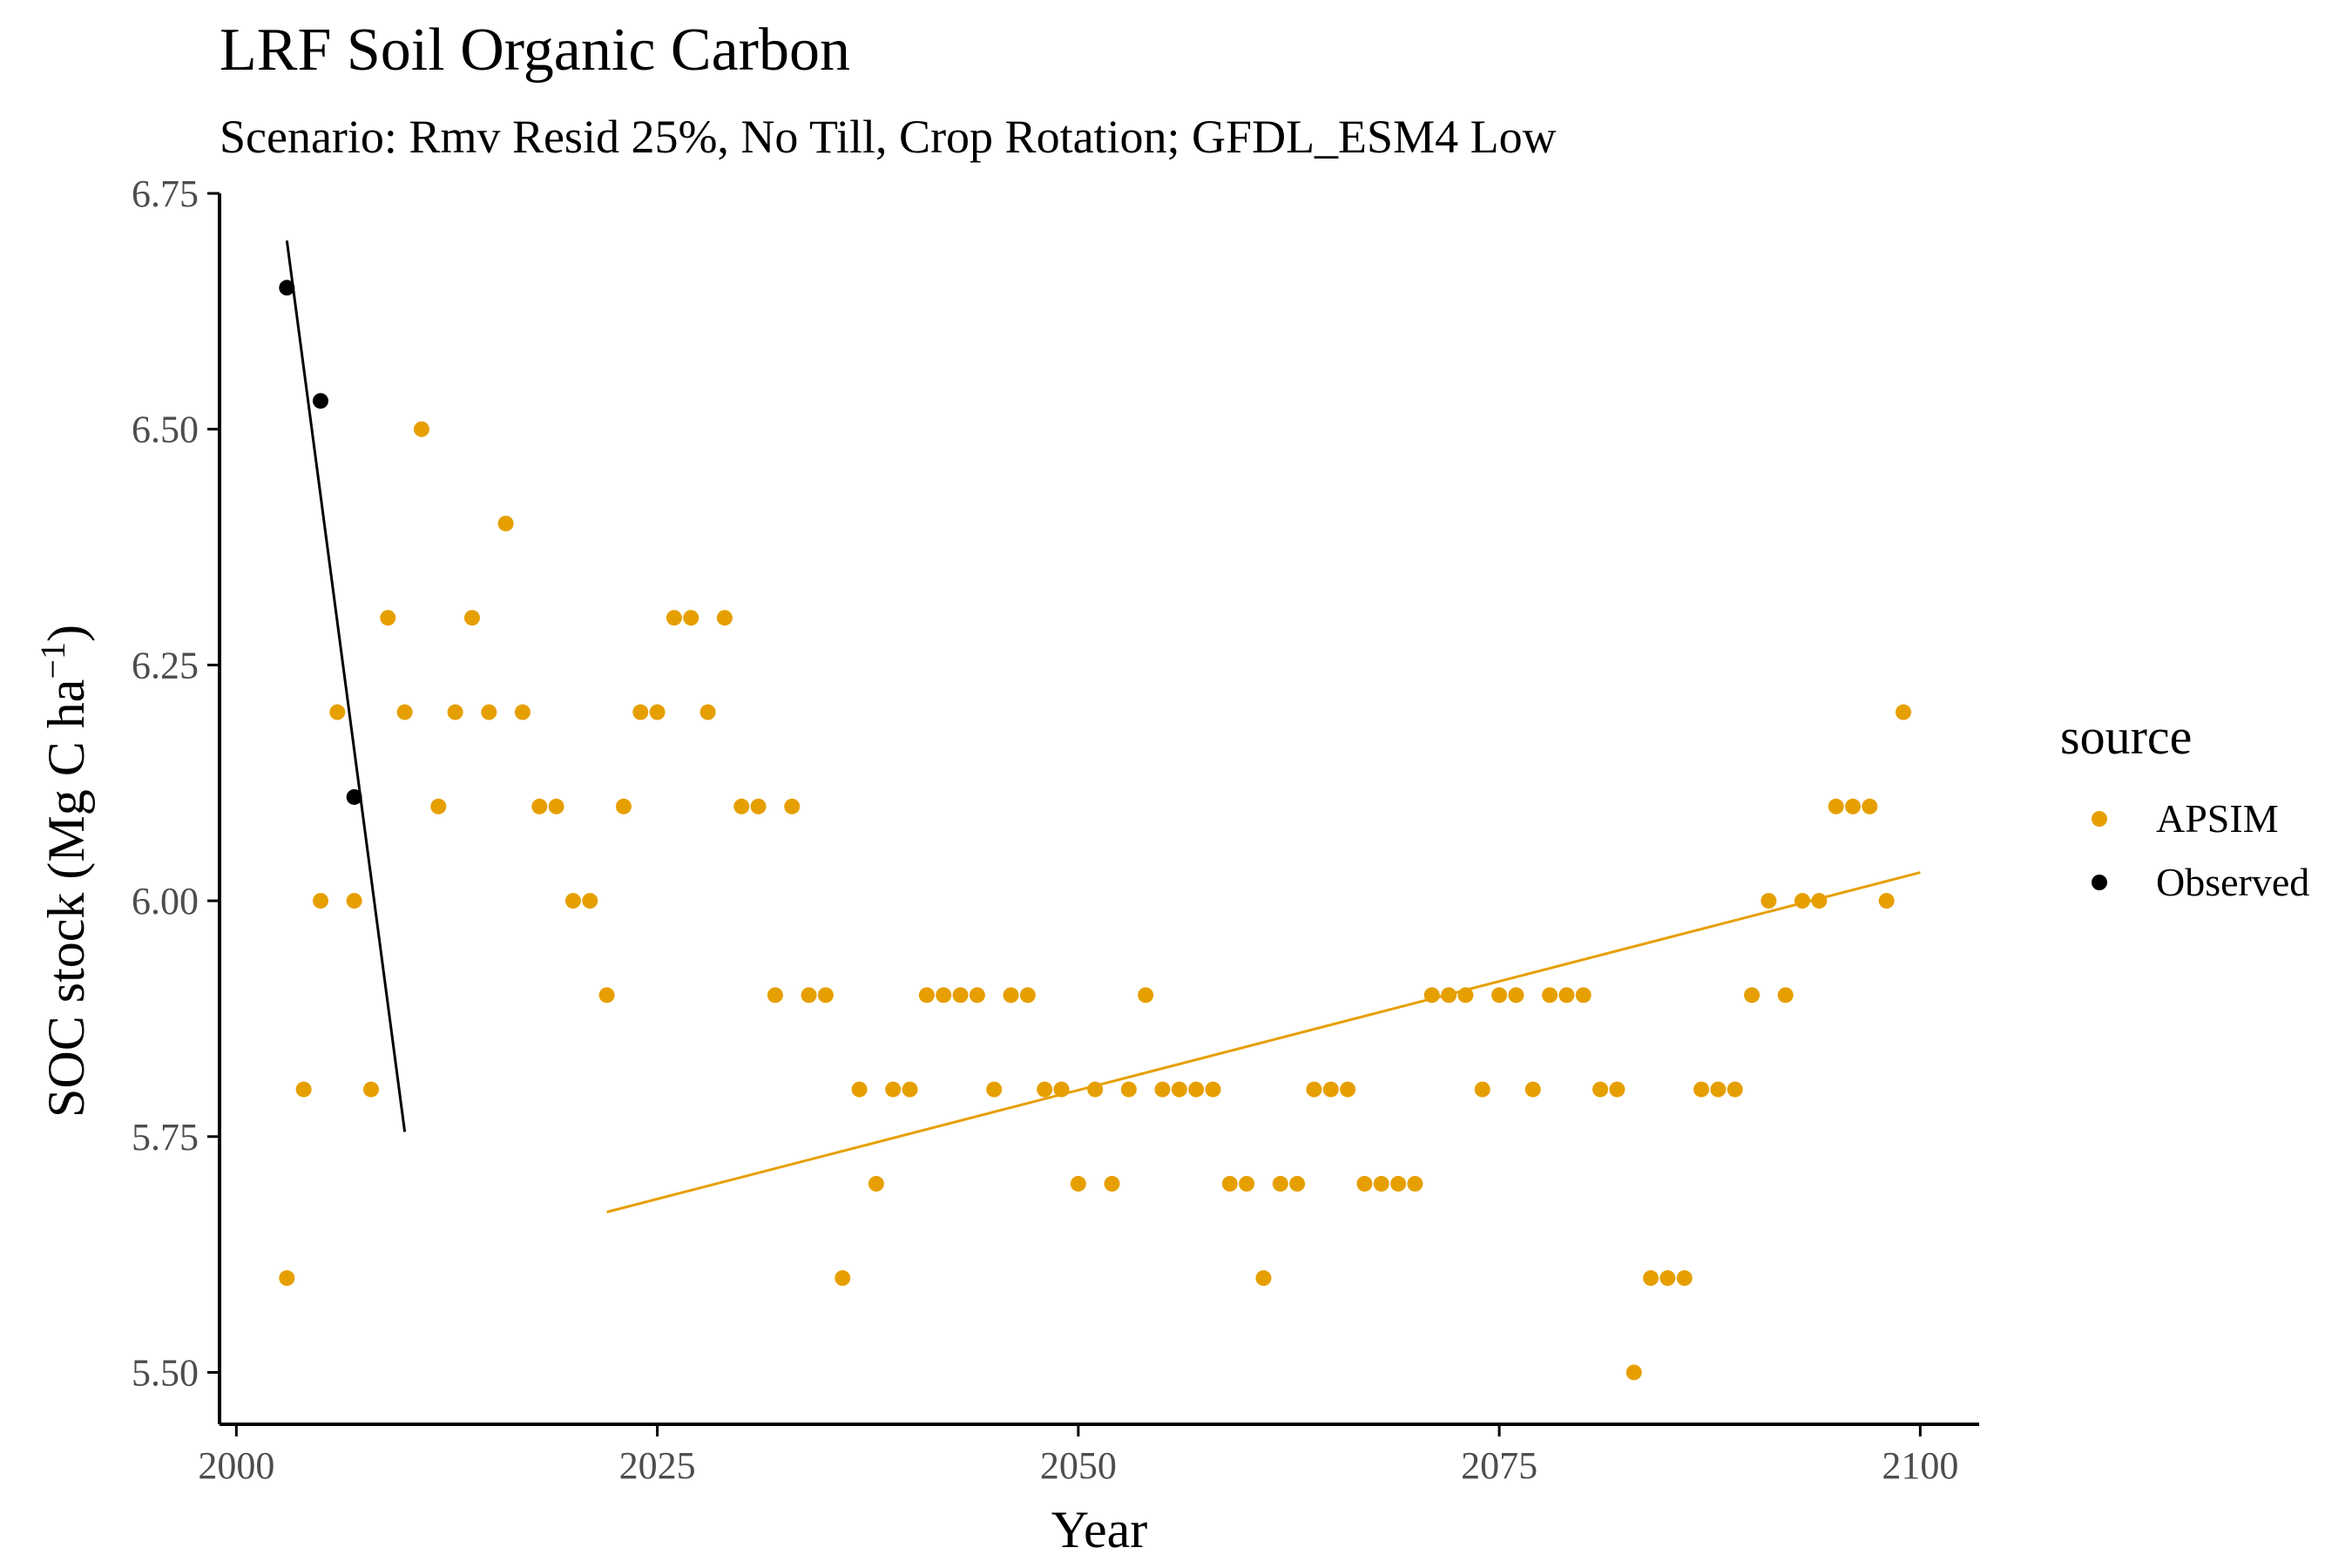 The height and width of the screenshot is (1568, 2352). I want to click on y-tick-label: 6.50, so click(166, 430).